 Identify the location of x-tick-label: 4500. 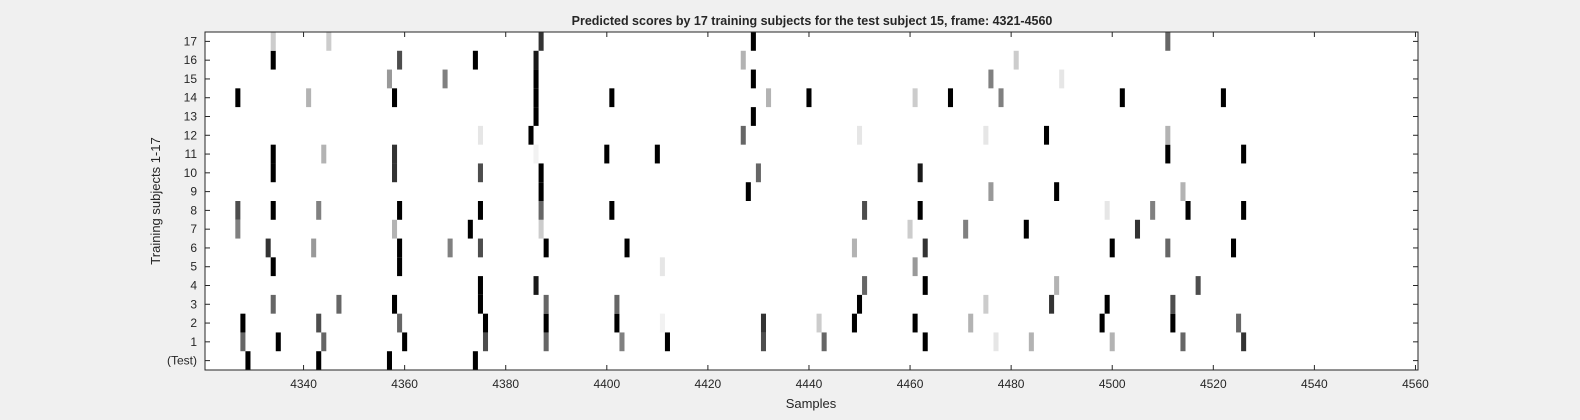
(1112, 384).